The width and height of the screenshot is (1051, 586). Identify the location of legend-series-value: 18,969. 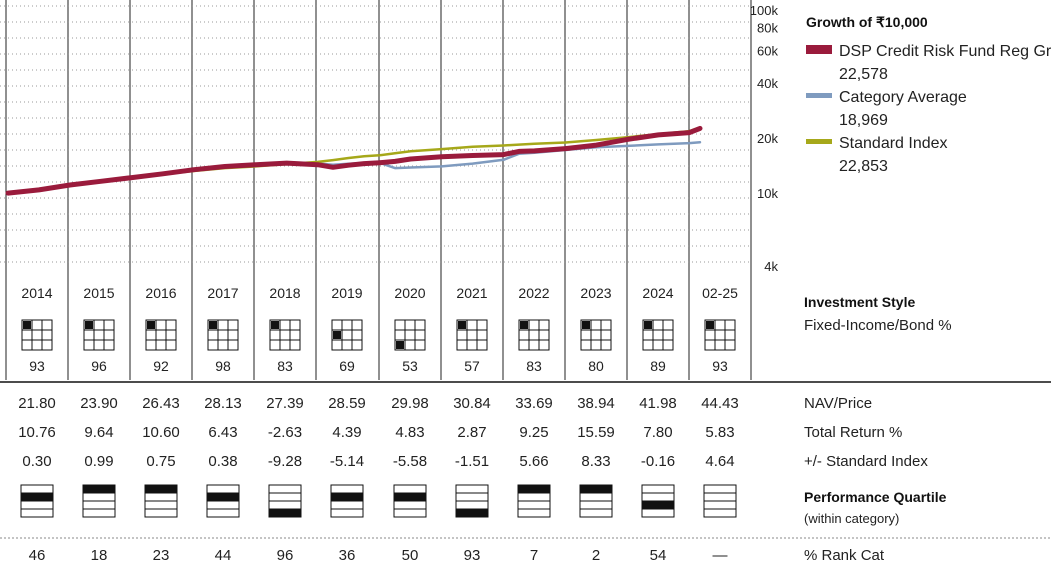
(863, 120).